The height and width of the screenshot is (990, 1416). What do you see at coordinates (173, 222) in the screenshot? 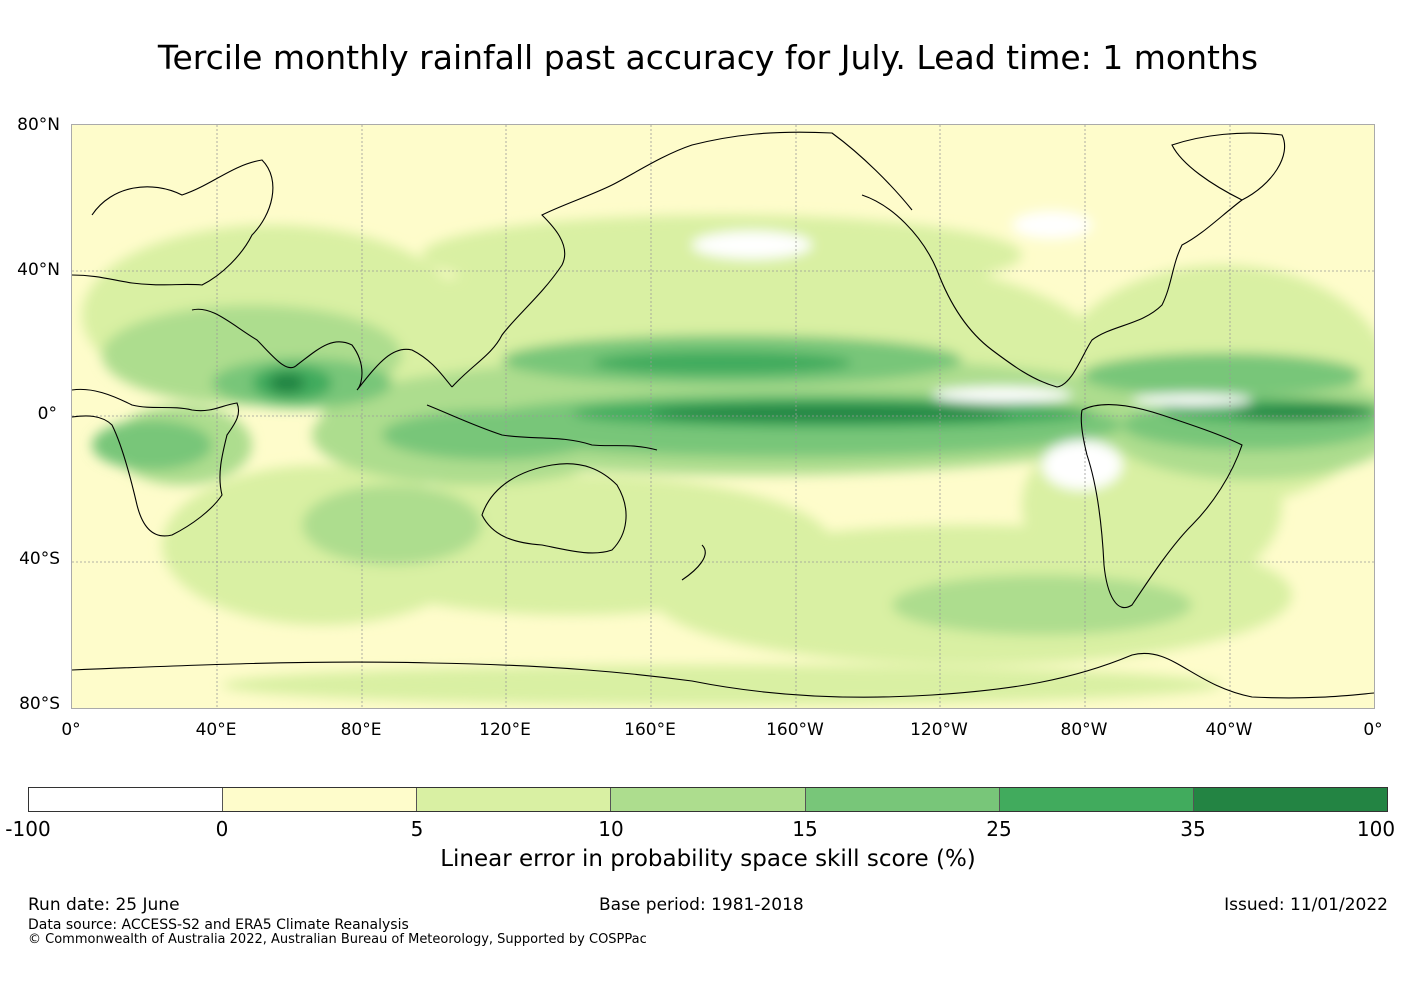
I see `coastline-europe` at bounding box center [173, 222].